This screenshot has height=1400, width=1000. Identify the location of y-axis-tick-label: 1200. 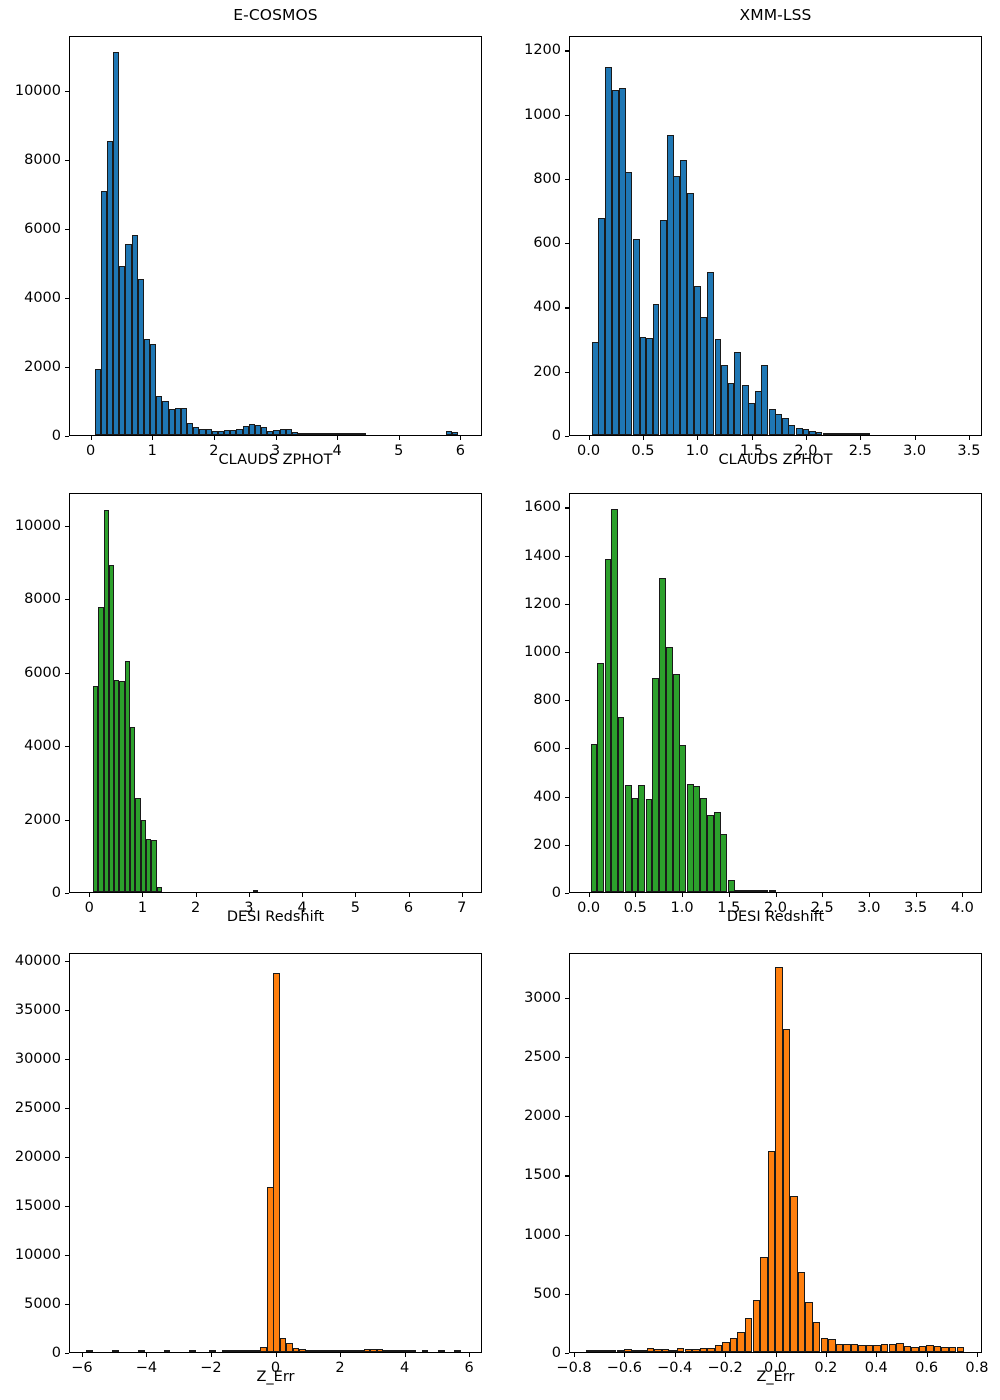
(542, 50).